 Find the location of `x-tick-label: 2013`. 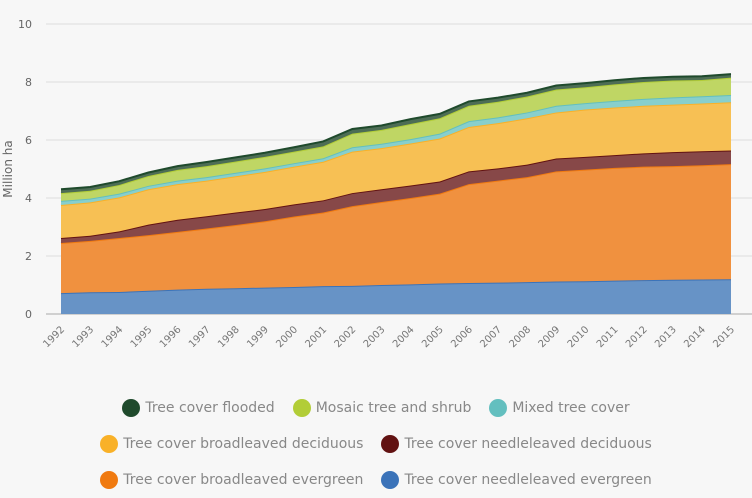

x-tick-label: 2013 is located at coordinates (666, 337).